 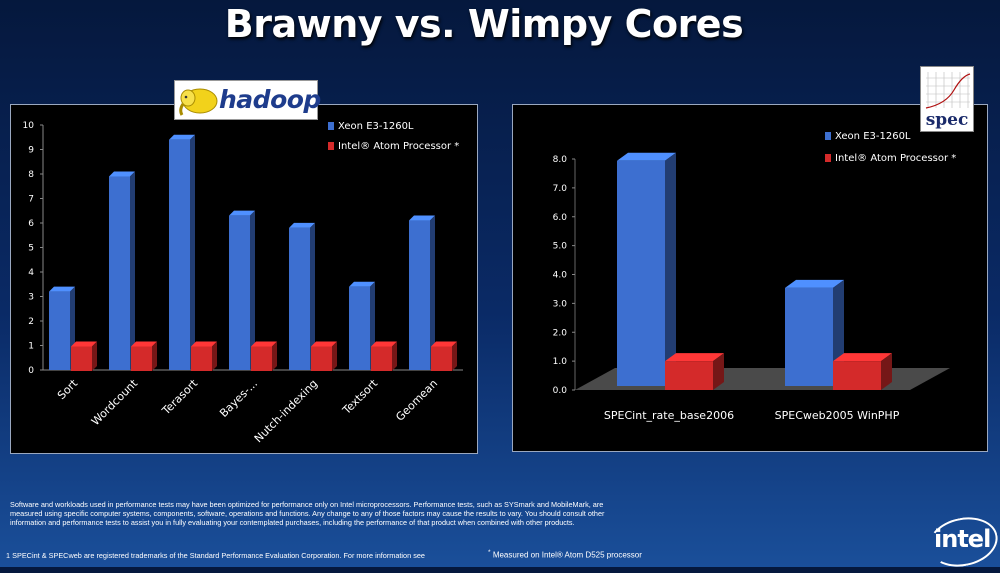 I want to click on category-label: Nutch-indexing, so click(x=286, y=411).